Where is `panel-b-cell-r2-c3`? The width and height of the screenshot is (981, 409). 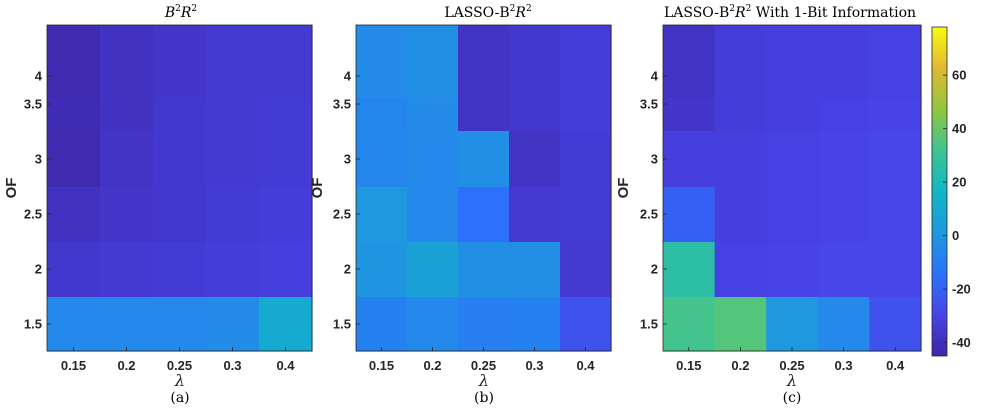
panel-b-cell-r2-c3 is located at coordinates (535, 159).